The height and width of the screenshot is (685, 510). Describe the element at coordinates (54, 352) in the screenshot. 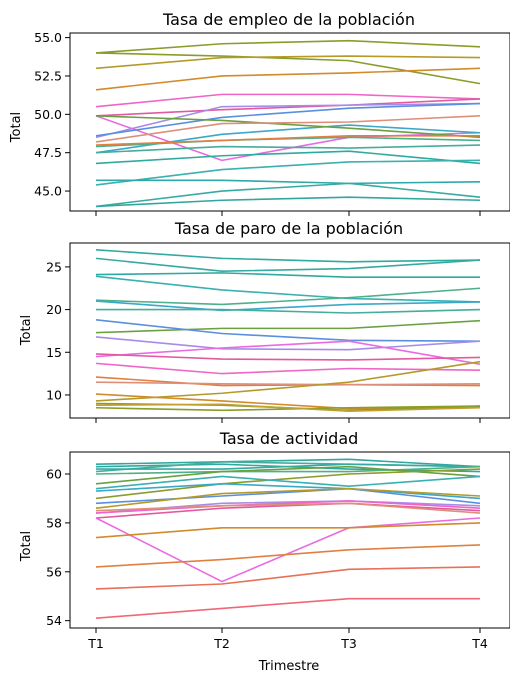

I see `y-tick-label: 15` at that location.